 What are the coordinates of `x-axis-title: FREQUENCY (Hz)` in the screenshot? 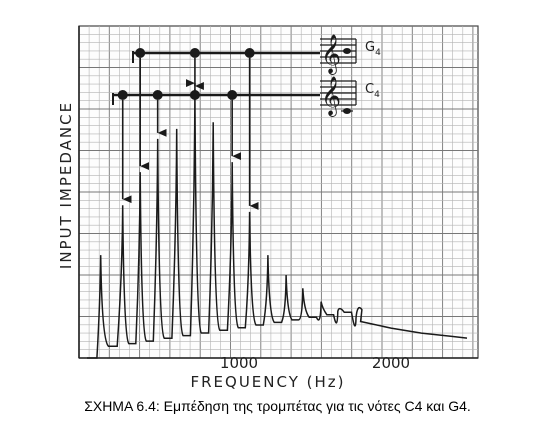 It's located at (267, 382).